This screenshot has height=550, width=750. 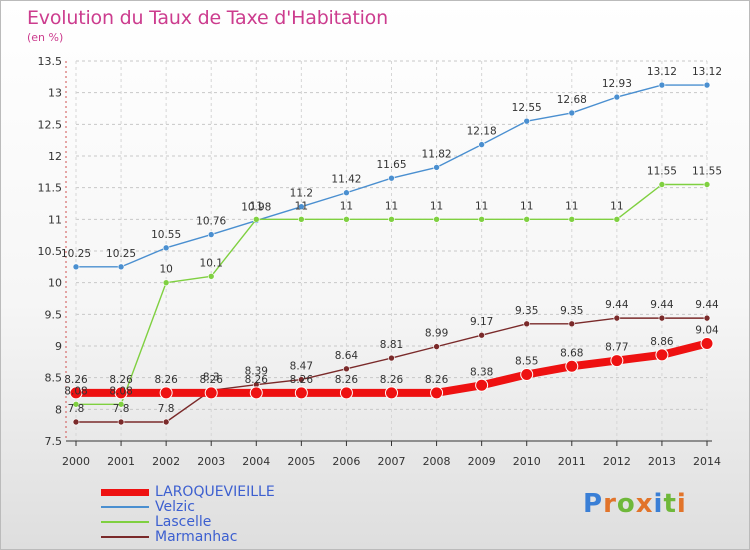 I want to click on data-label: 10.55, so click(x=166, y=235).